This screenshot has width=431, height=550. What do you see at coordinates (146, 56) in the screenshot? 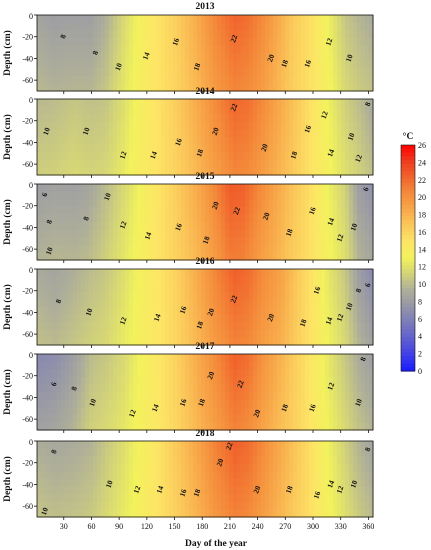
I see `isotherm-label: 14` at bounding box center [146, 56].